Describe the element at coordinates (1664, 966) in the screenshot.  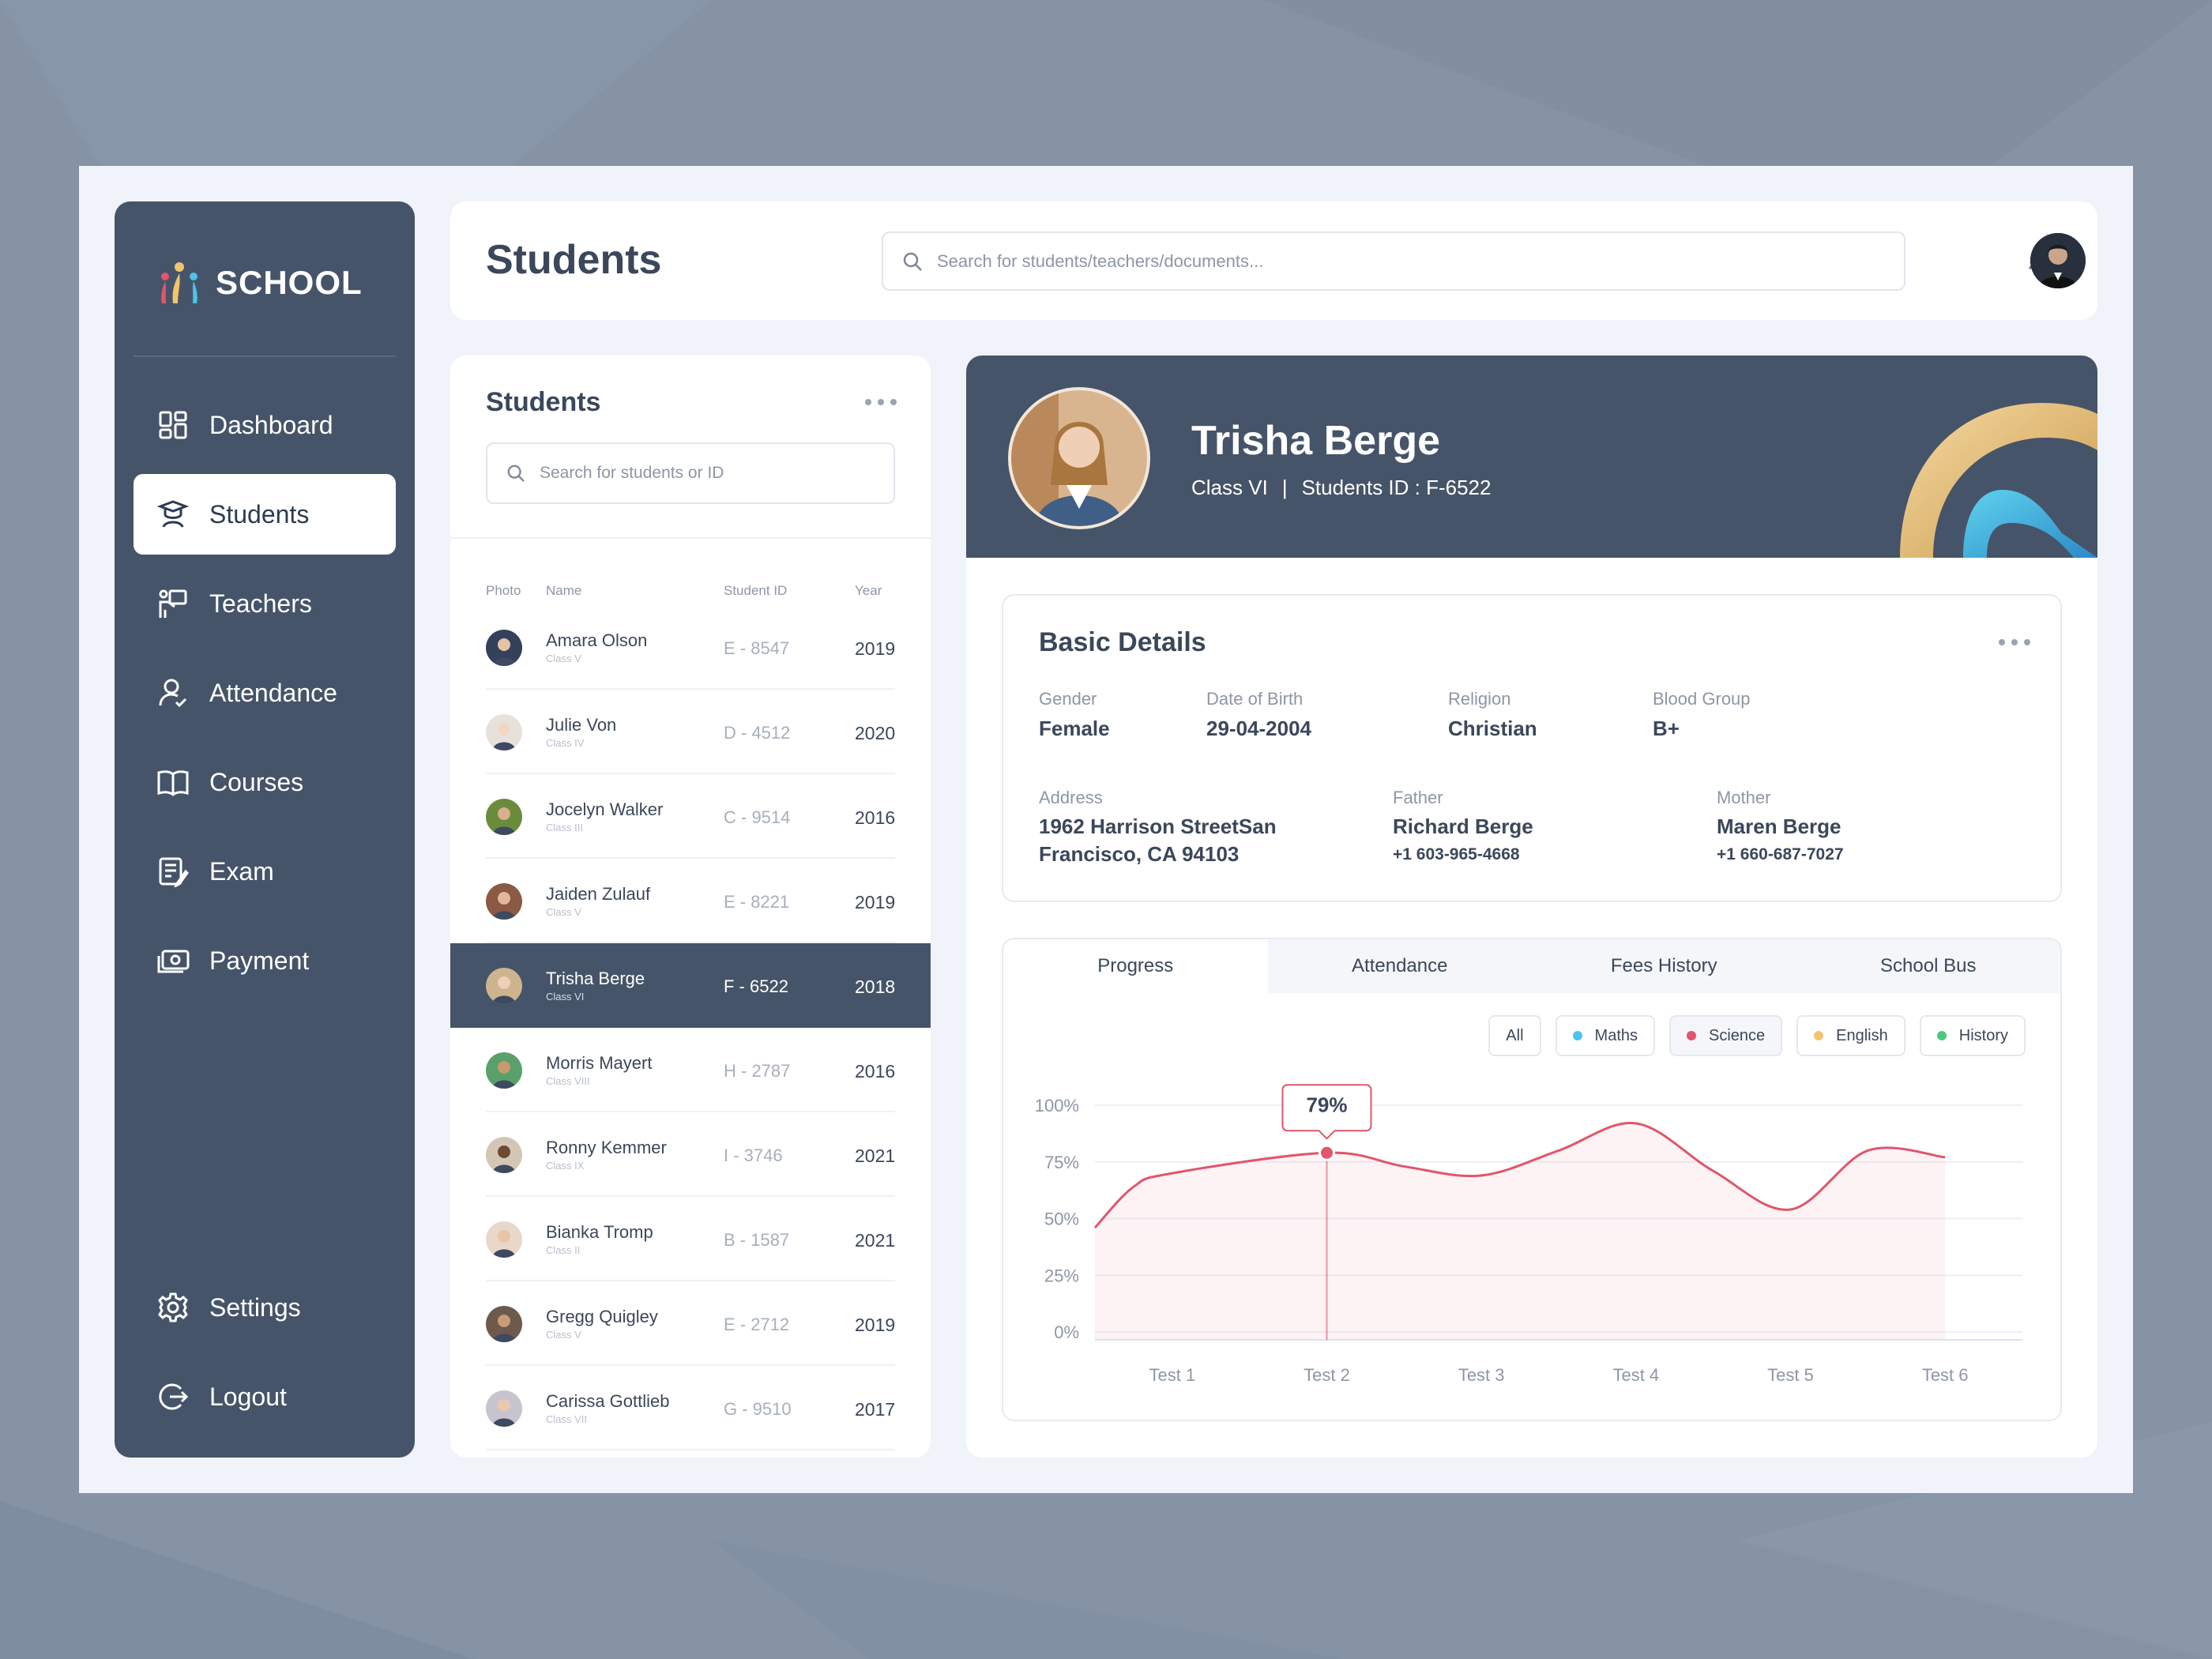
I see `tab-fees-history: Fees History` at that location.